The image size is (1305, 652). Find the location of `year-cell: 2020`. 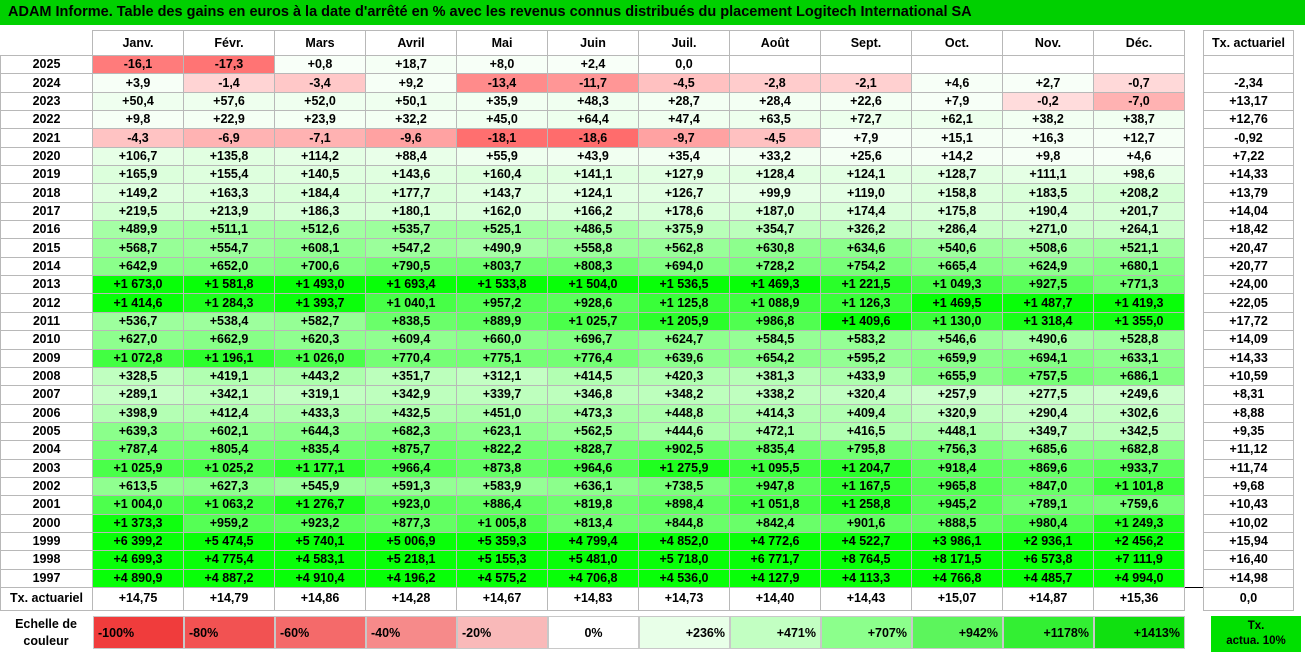

year-cell: 2020 is located at coordinates (46, 156).